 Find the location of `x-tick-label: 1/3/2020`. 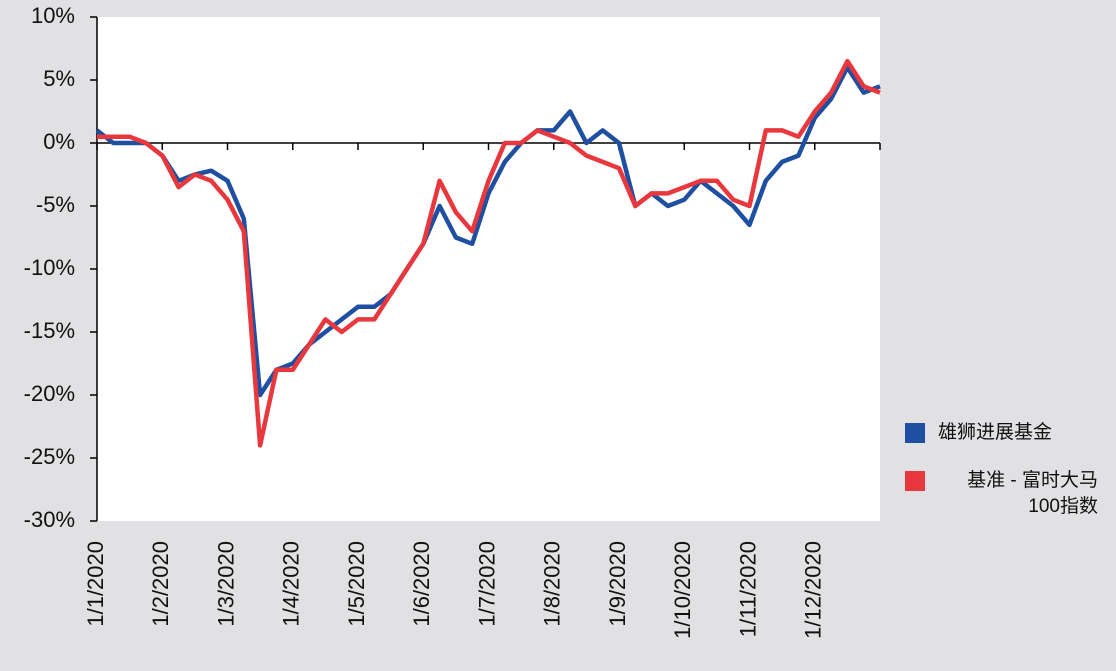

x-tick-label: 1/3/2020 is located at coordinates (225, 584).